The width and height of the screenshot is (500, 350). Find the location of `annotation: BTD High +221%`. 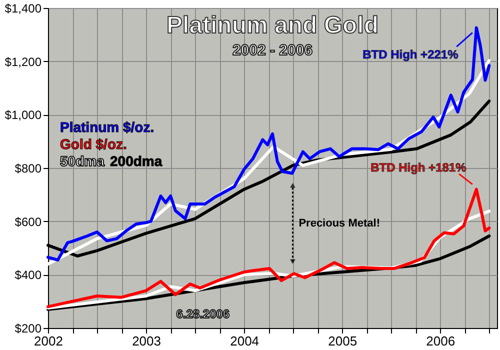

annotation: BTD High +221% is located at coordinates (410, 55).